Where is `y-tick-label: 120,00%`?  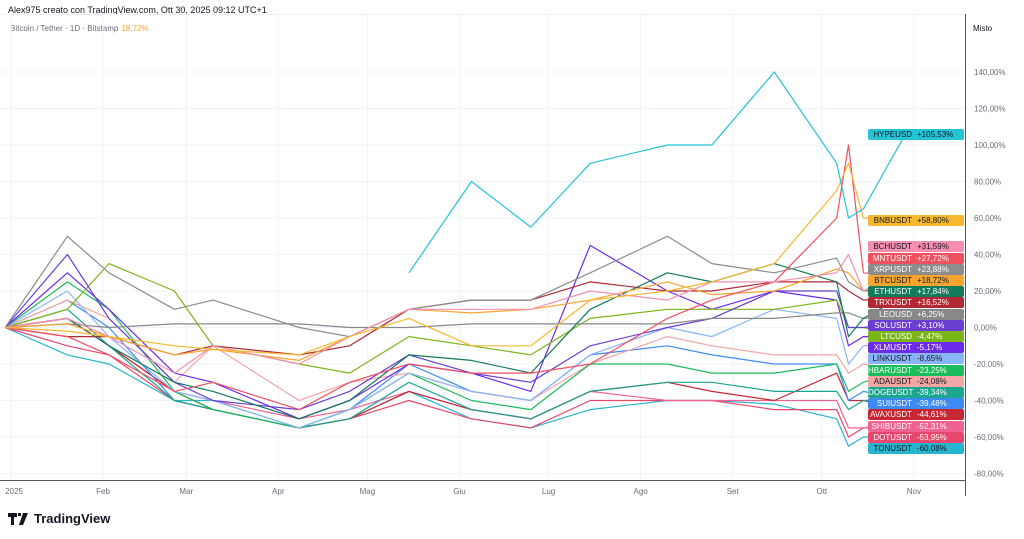 y-tick-label: 120,00% is located at coordinates (990, 109).